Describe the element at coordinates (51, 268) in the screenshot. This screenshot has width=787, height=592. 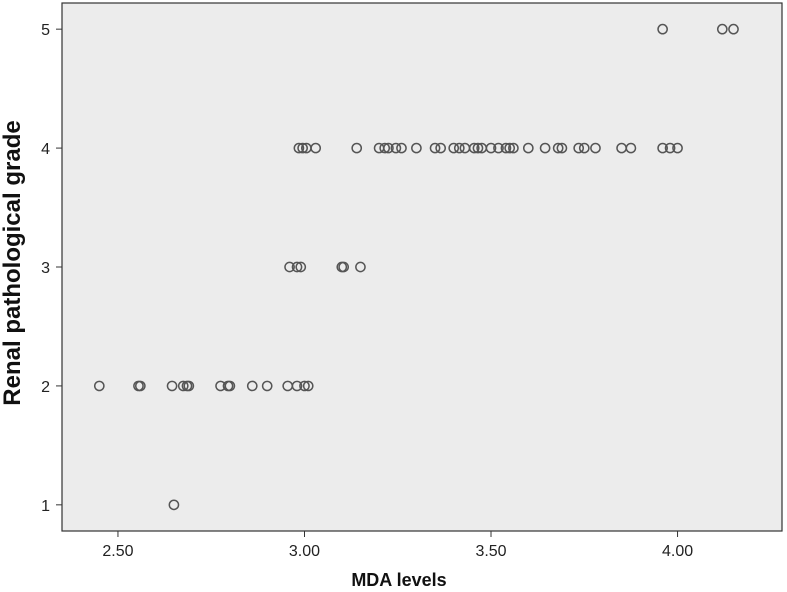
I see `y-axis: 1 2 3 4 5` at that location.